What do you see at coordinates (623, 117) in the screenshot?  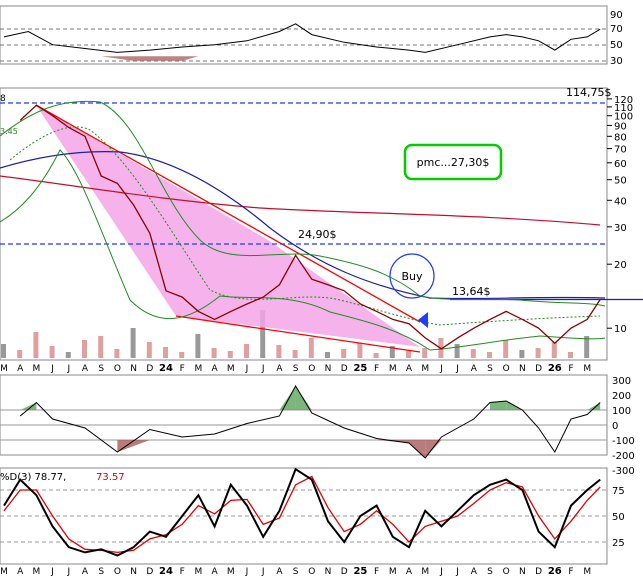 I see `price-tick-label: 100` at bounding box center [623, 117].